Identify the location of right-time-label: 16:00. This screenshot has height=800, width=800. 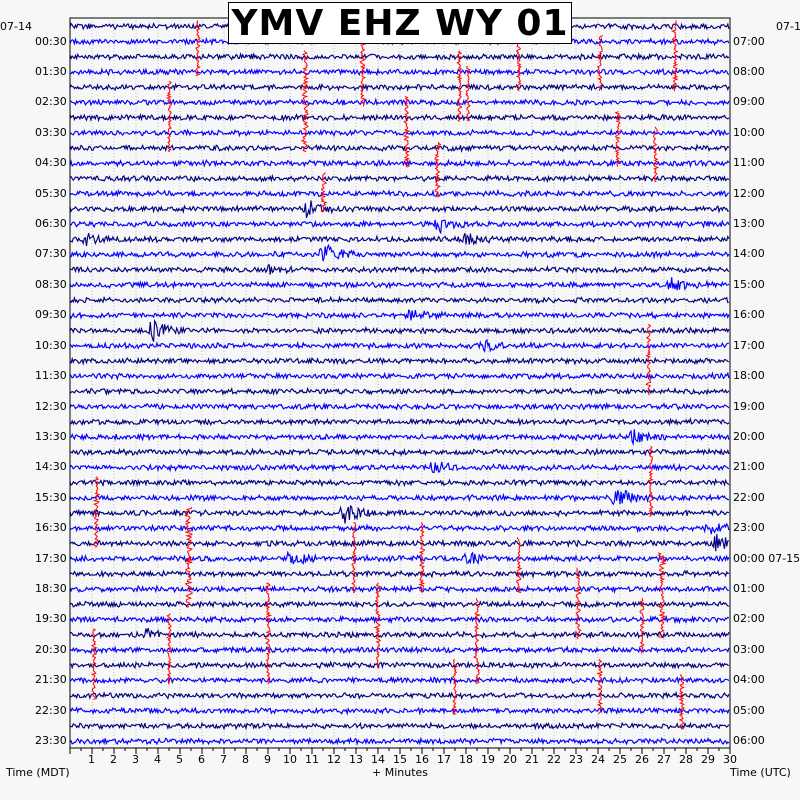
(749, 315).